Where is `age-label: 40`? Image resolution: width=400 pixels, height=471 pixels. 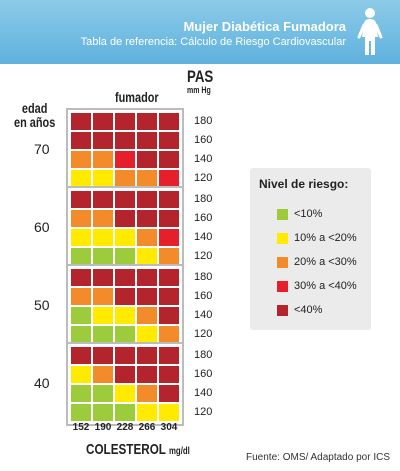
age-label: 40 is located at coordinates (42, 383).